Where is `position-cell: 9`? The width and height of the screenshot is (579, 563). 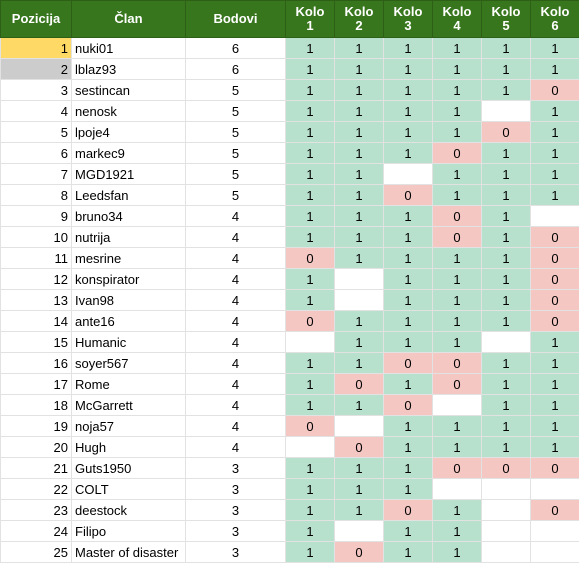
position-cell: 9 is located at coordinates (36, 216).